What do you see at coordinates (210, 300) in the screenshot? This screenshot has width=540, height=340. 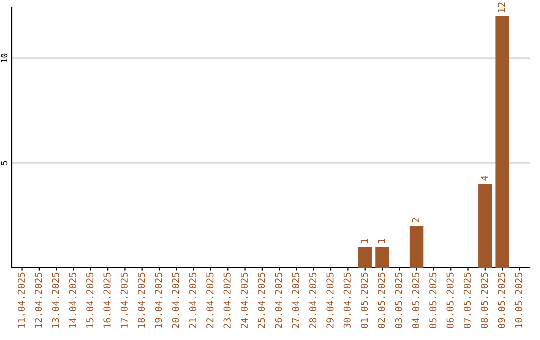 I see `x-tick-label: 22.04.2025` at bounding box center [210, 300].